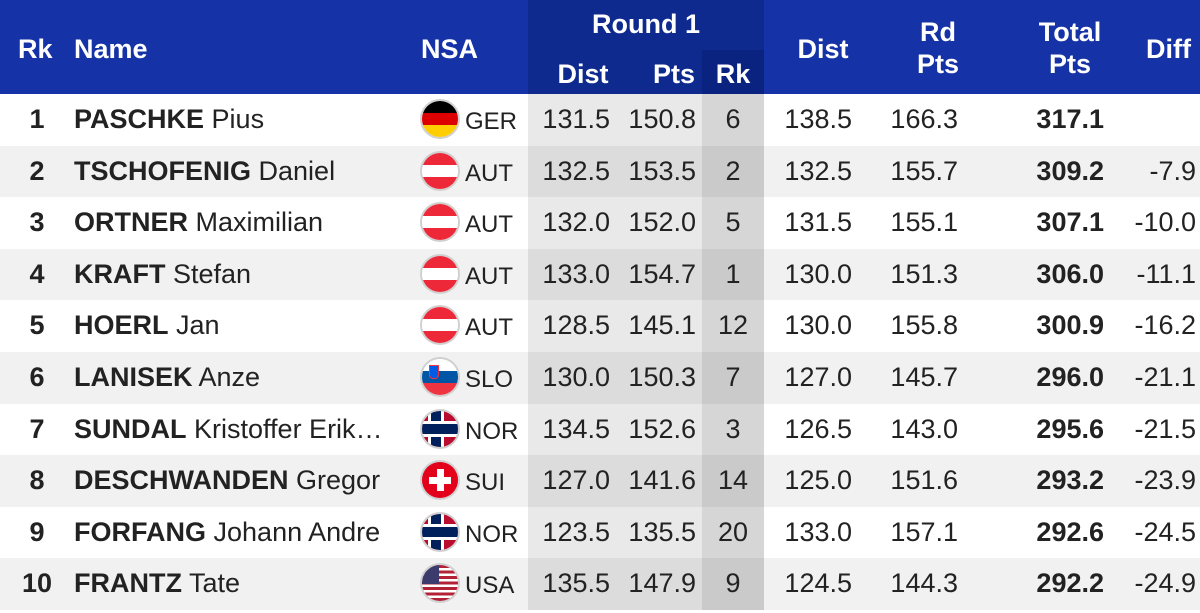 The image size is (1200, 613). I want to click on athlete-name: ORTNER Maximilian, so click(244, 223).